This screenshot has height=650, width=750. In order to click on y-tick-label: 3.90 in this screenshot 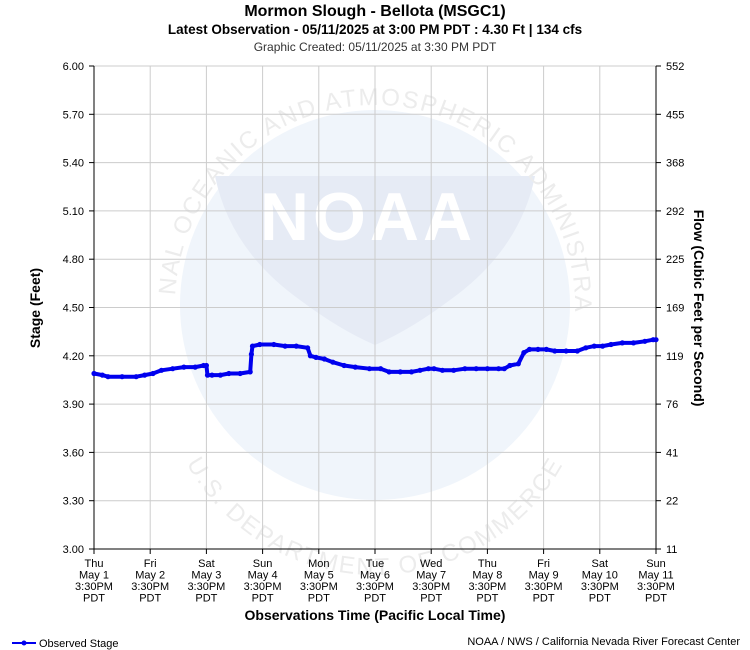, I will do `click(73, 405)`.